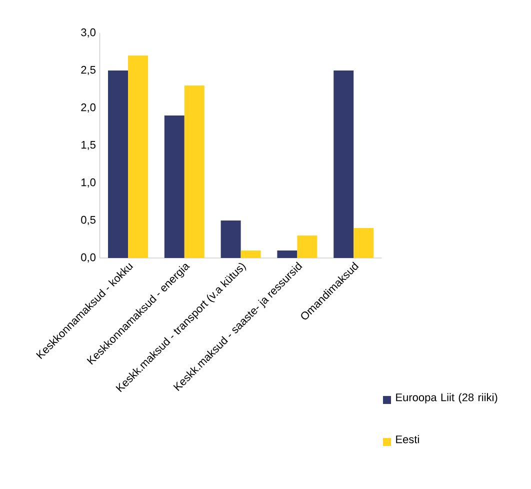 The width and height of the screenshot is (531, 489). Describe the element at coordinates (447, 398) in the screenshot. I see `legend-label: Euroopa Liit (28 riiki)` at that location.